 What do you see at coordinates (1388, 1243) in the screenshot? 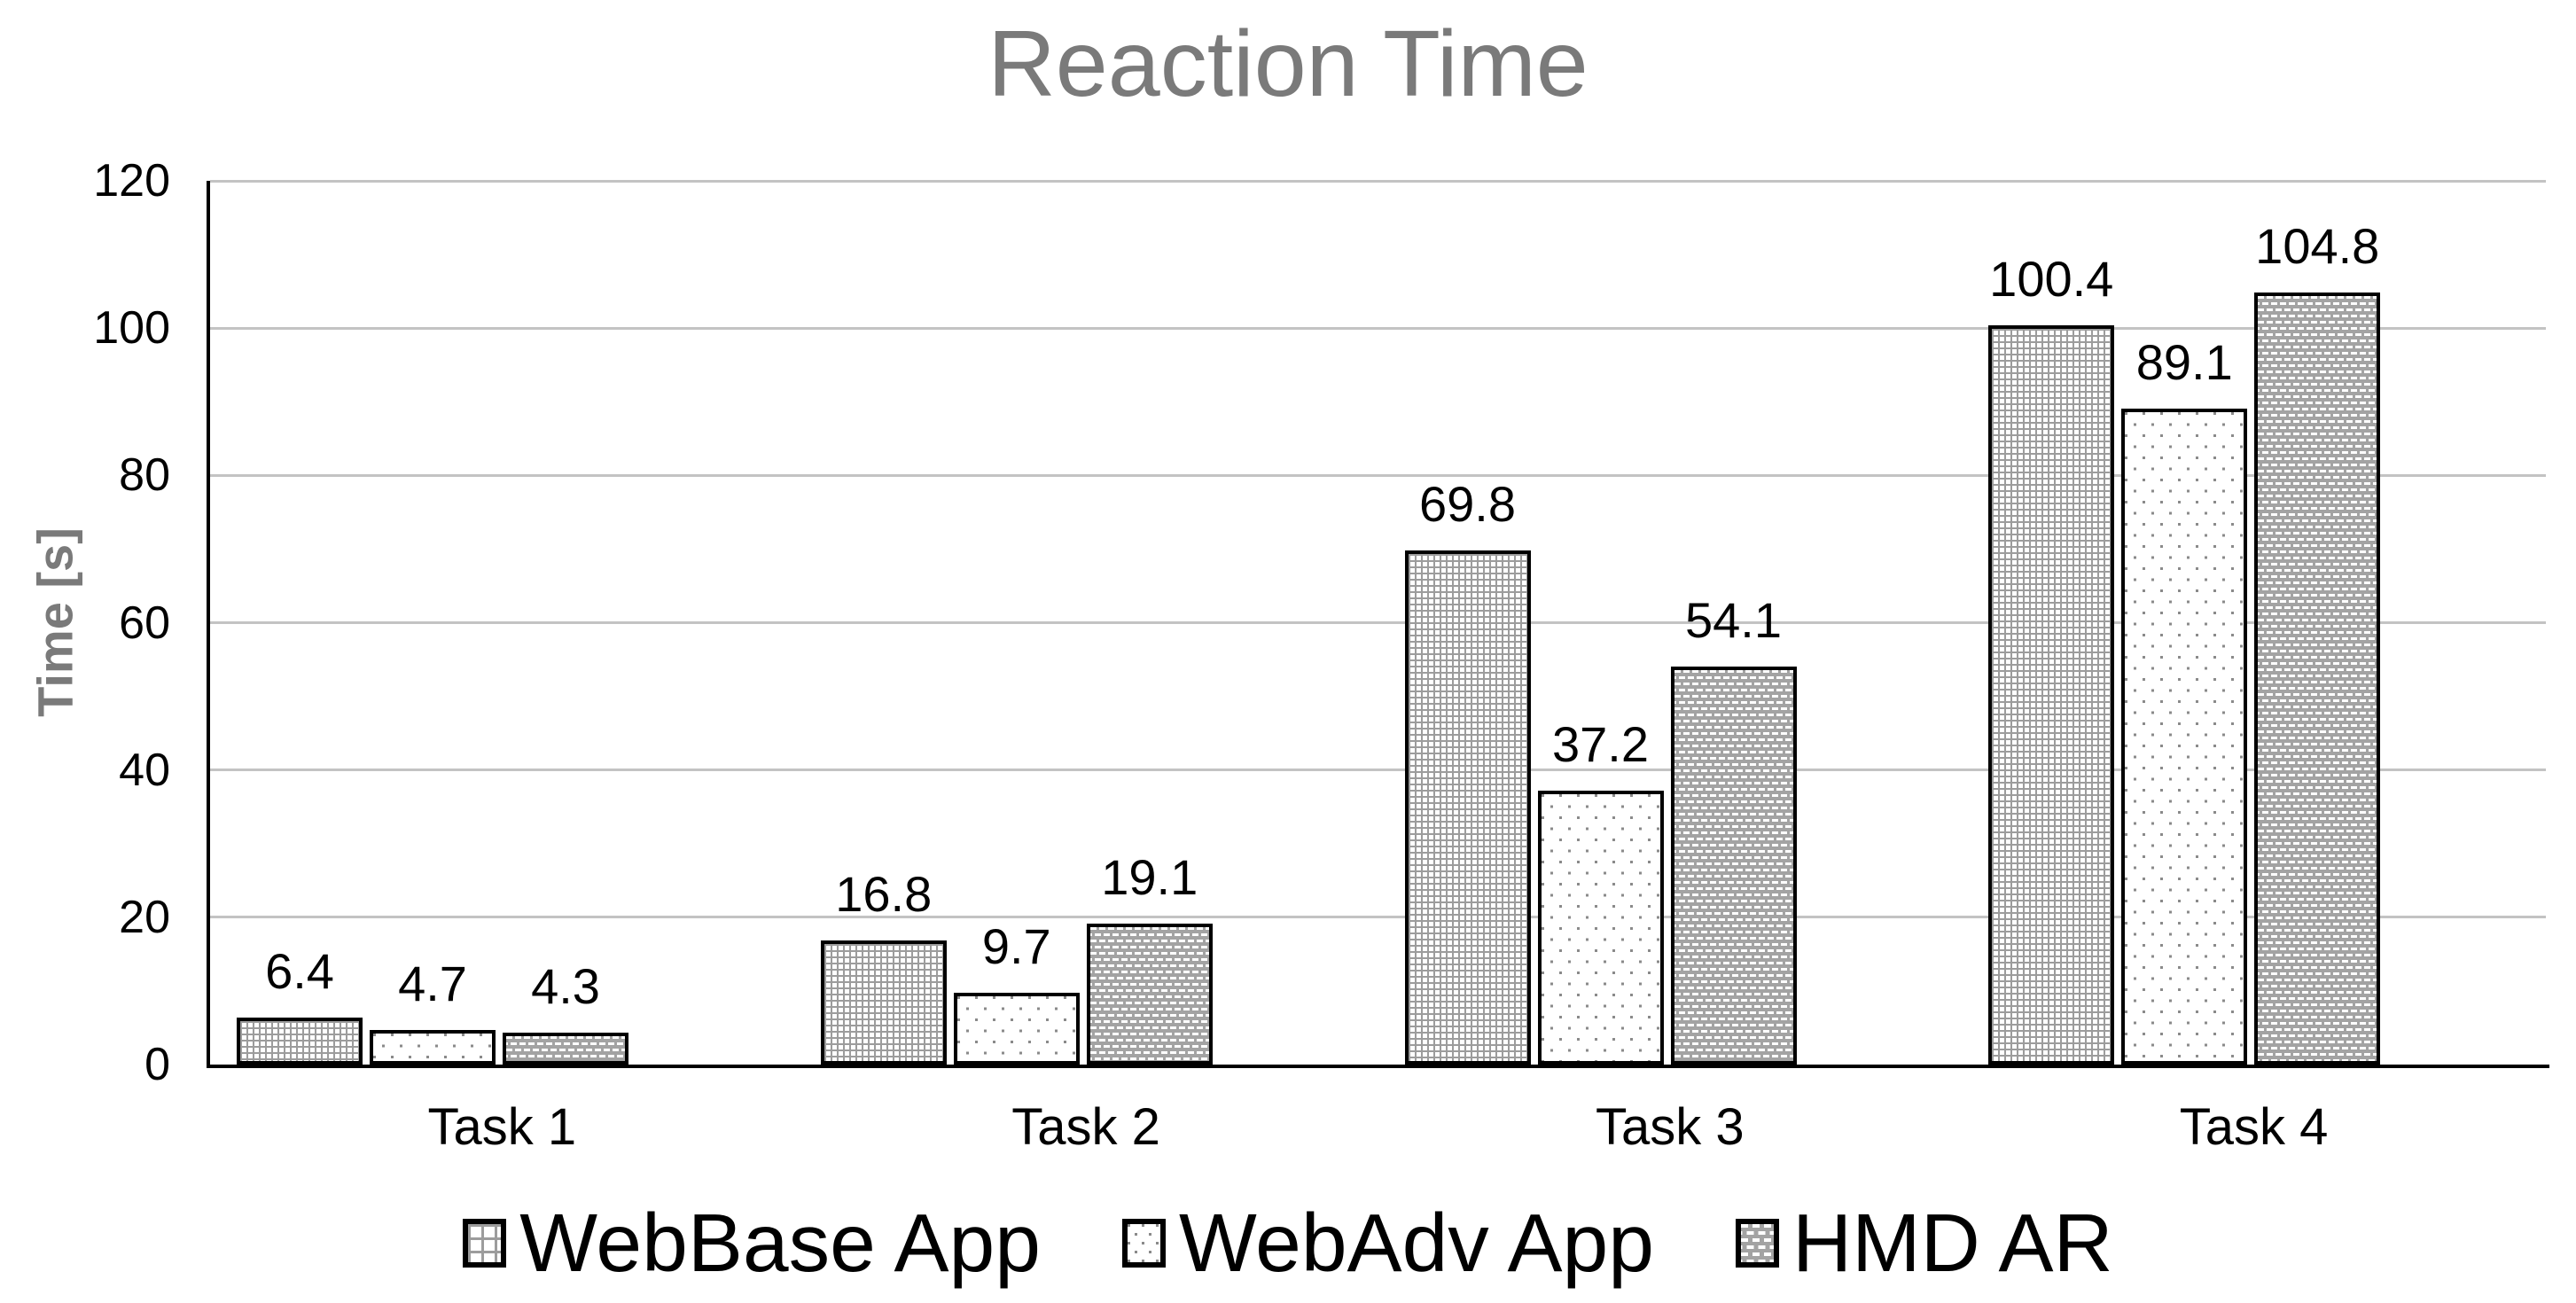
I see `legend-item-webadv-app: WebAdv App` at bounding box center [1388, 1243].